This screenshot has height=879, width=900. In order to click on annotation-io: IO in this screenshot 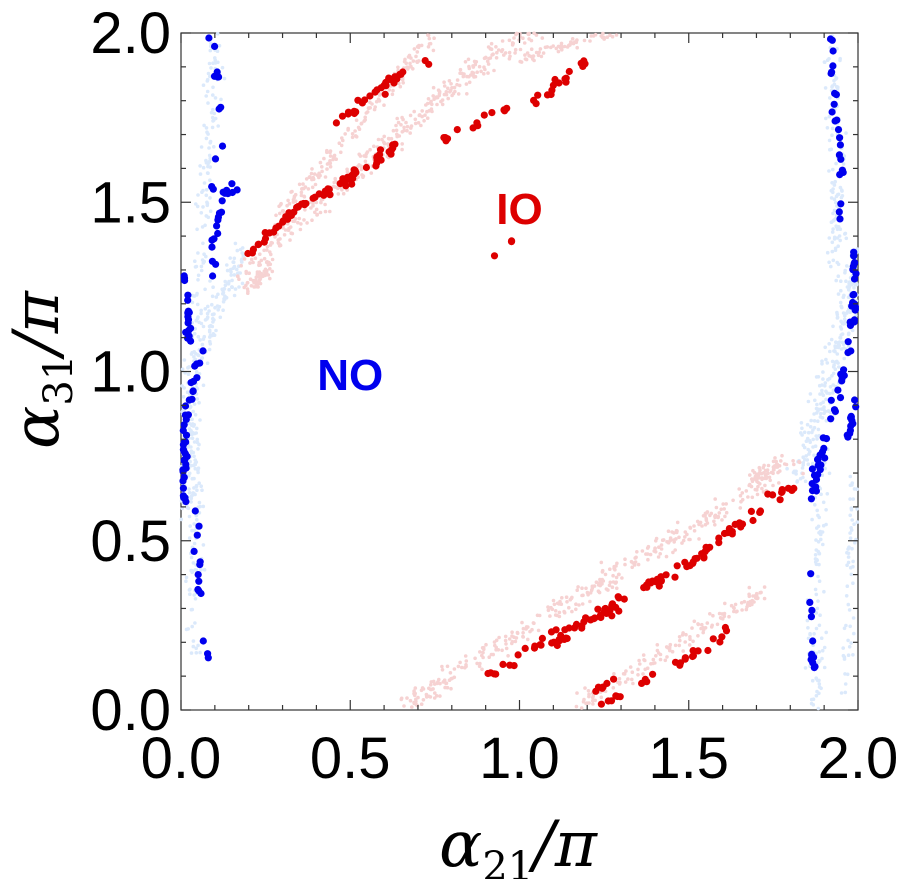, I will do `click(519, 209)`.